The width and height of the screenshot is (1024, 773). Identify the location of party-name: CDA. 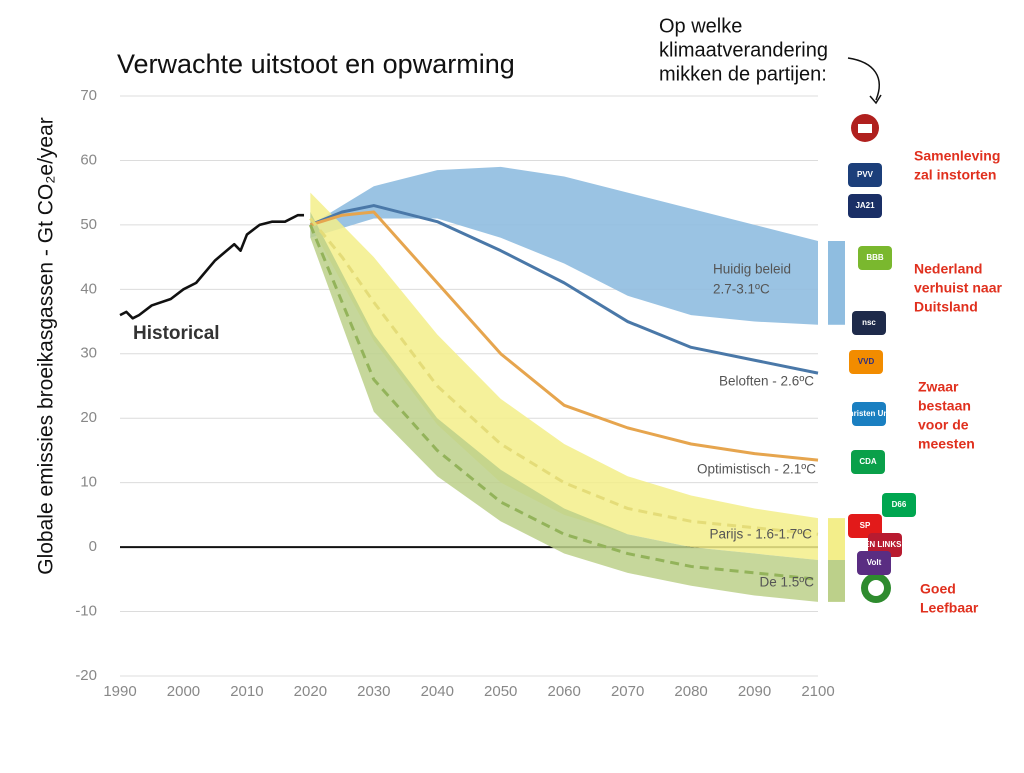
(868, 461).